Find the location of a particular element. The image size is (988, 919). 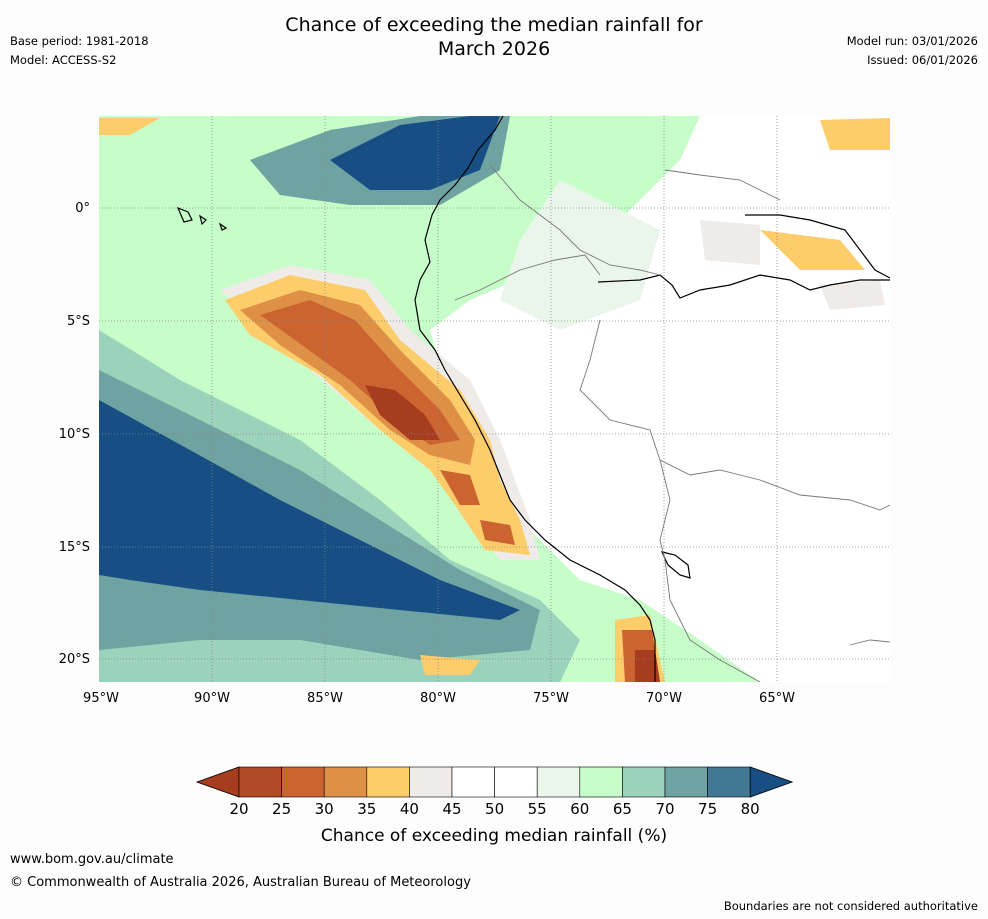

footer-url: www.bom.gov.au/climate is located at coordinates (92, 859).